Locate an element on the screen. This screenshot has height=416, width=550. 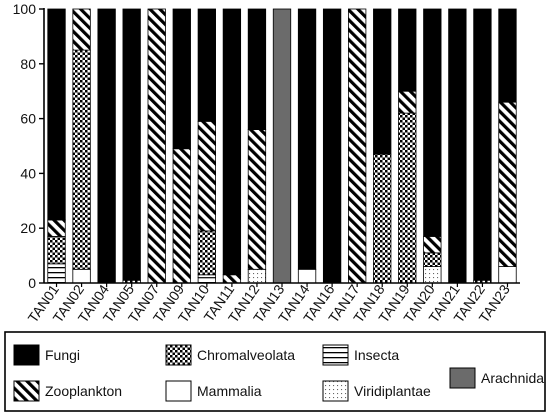
legend-label-chromalveolata: Chromalveolata is located at coordinates (246, 355).